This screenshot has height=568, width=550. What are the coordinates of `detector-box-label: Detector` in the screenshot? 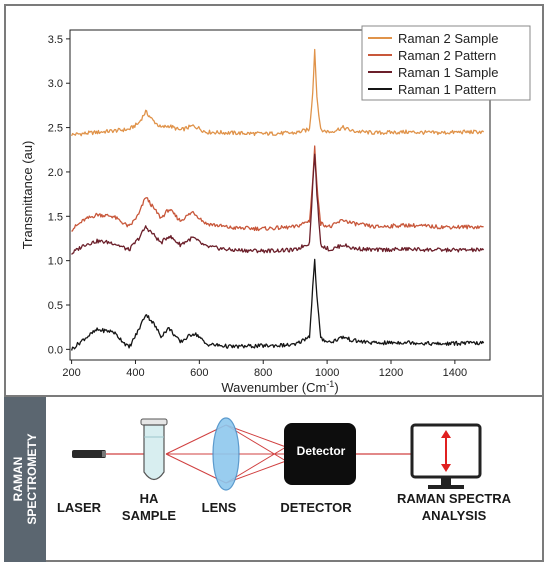 It's located at (321, 451).